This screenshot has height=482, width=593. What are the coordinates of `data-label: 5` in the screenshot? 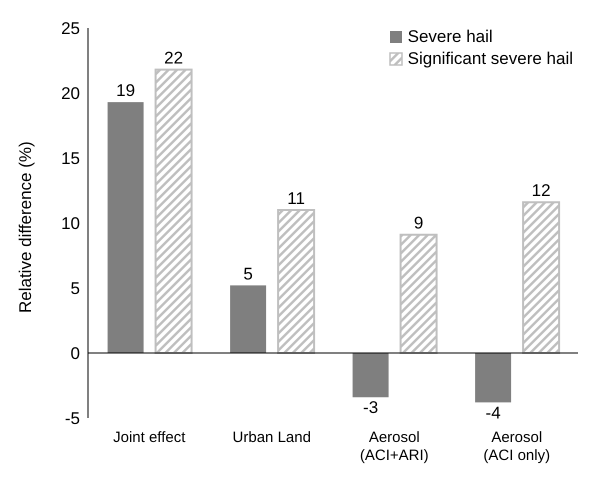 It's located at (248, 274).